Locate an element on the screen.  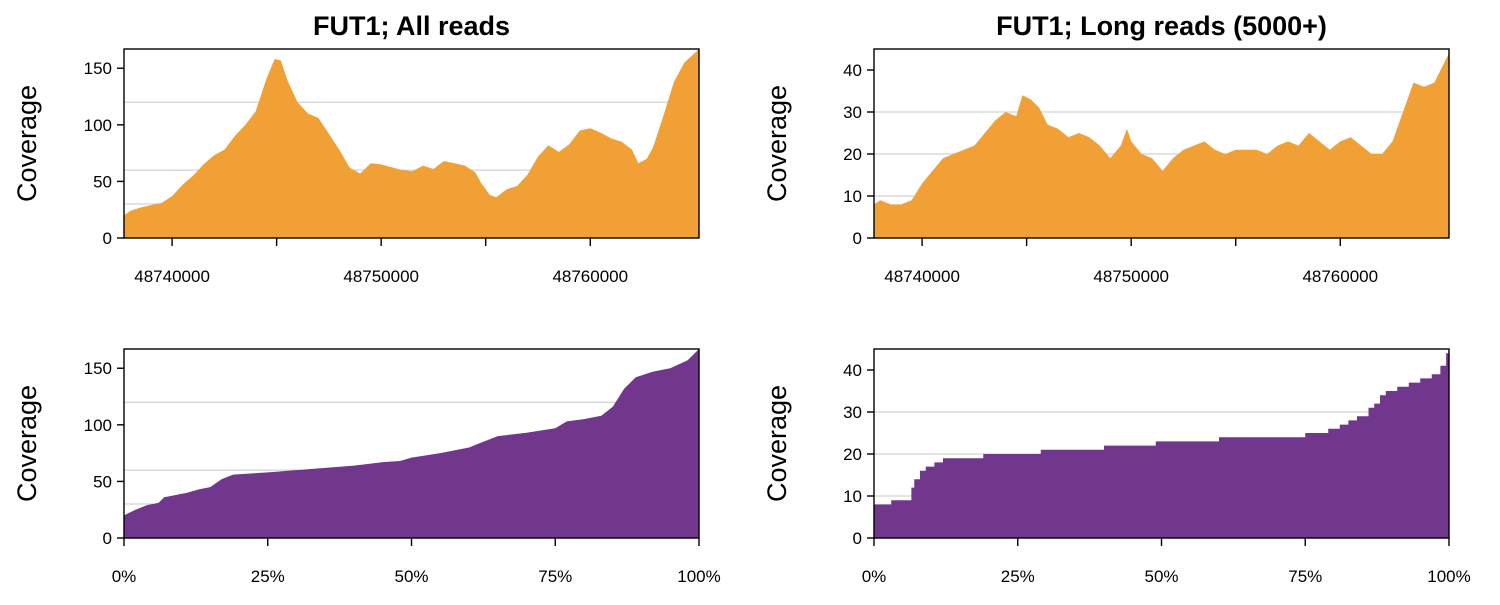
chart-title: FUT1; Long reads (5000+) is located at coordinates (1161, 26).